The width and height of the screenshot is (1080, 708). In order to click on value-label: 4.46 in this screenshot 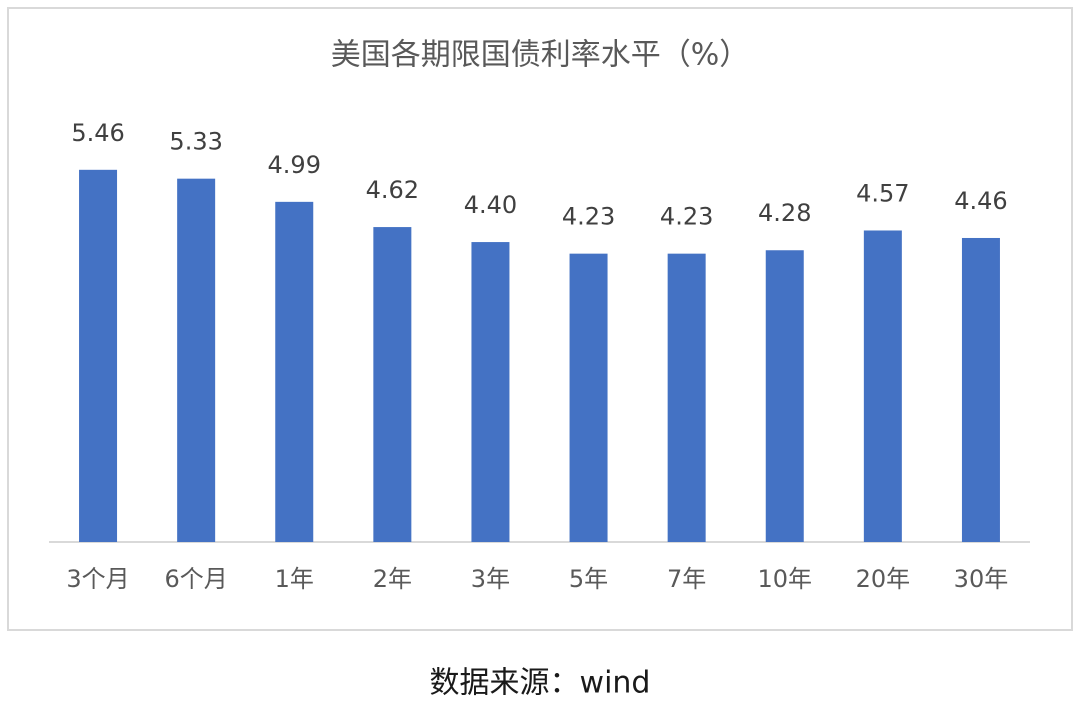, I will do `click(980, 201)`.